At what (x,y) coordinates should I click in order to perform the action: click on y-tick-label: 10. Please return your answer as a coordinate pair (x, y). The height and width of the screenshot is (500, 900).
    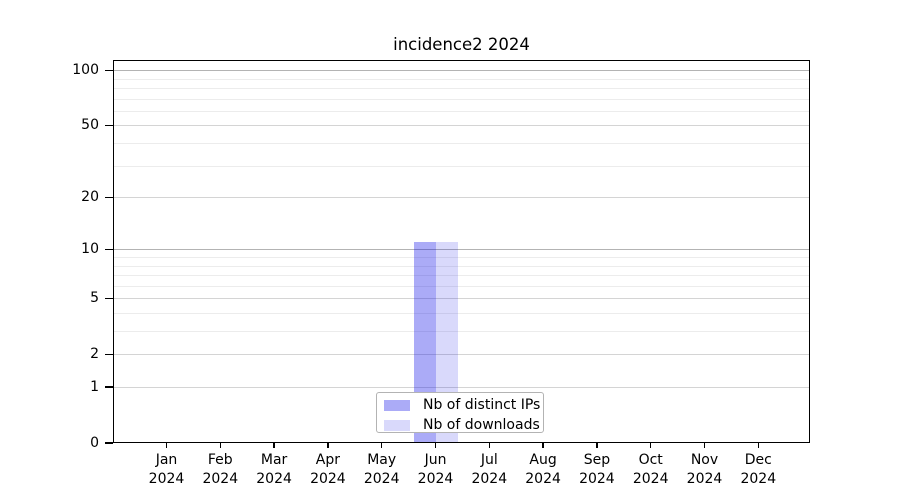
    Looking at the image, I should click on (90, 249).